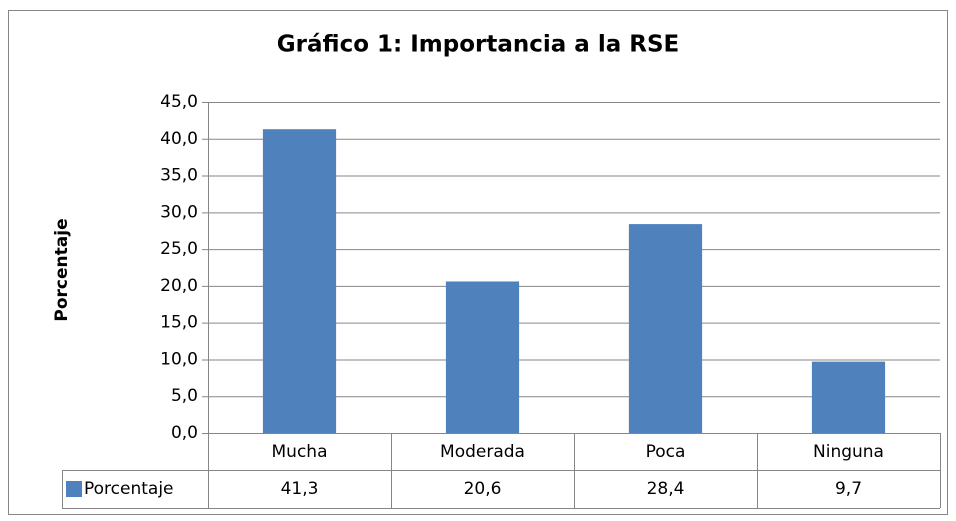 The image size is (956, 521). Describe the element at coordinates (129, 489) in the screenshot. I see `legend-label: Porcentaje` at that location.